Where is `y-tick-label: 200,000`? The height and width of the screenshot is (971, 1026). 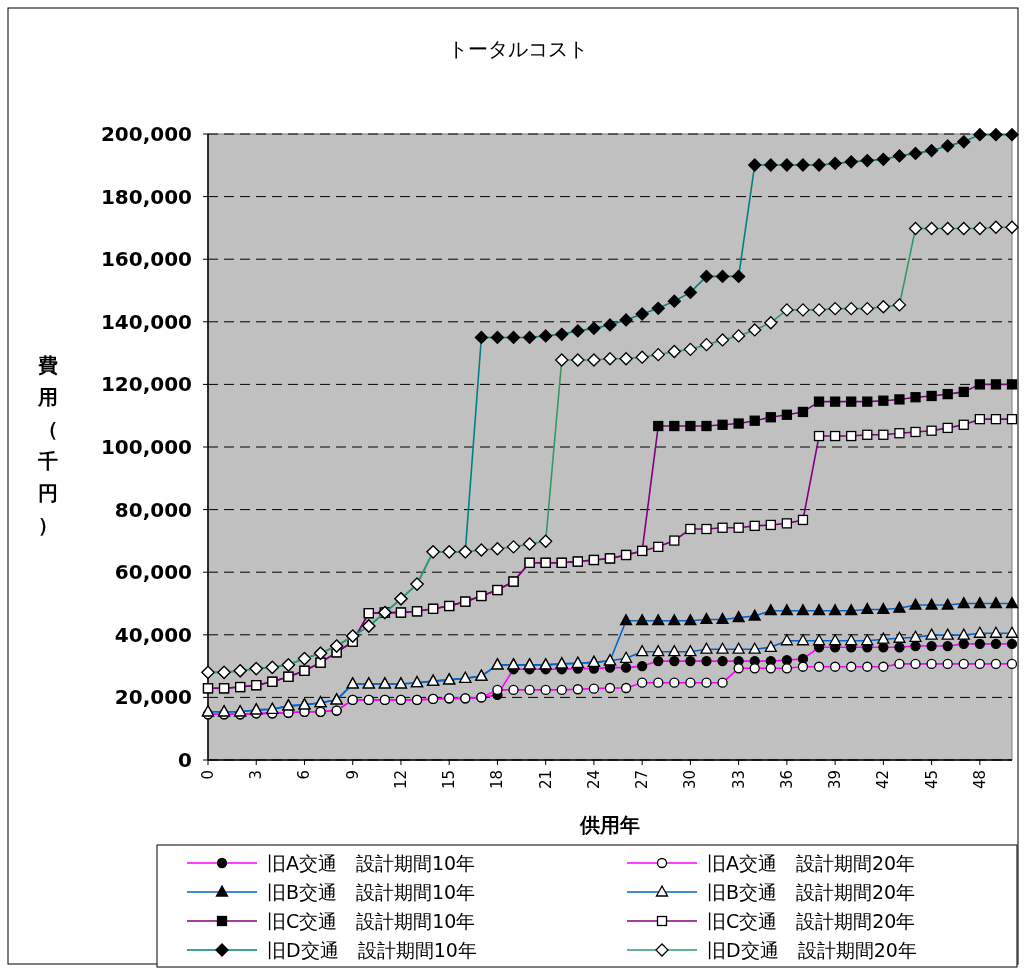
y-tick-label: 200,000 is located at coordinates (146, 134).